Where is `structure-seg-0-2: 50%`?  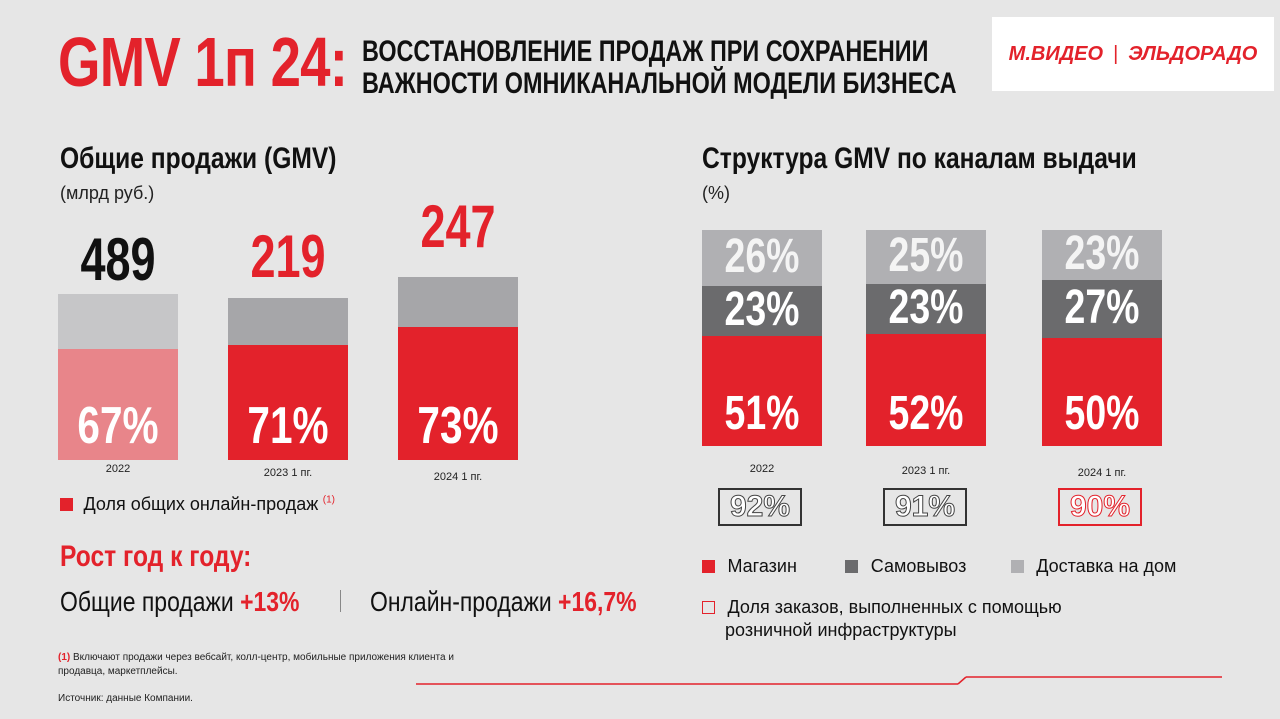
structure-seg-0-2: 50% is located at coordinates (1102, 392).